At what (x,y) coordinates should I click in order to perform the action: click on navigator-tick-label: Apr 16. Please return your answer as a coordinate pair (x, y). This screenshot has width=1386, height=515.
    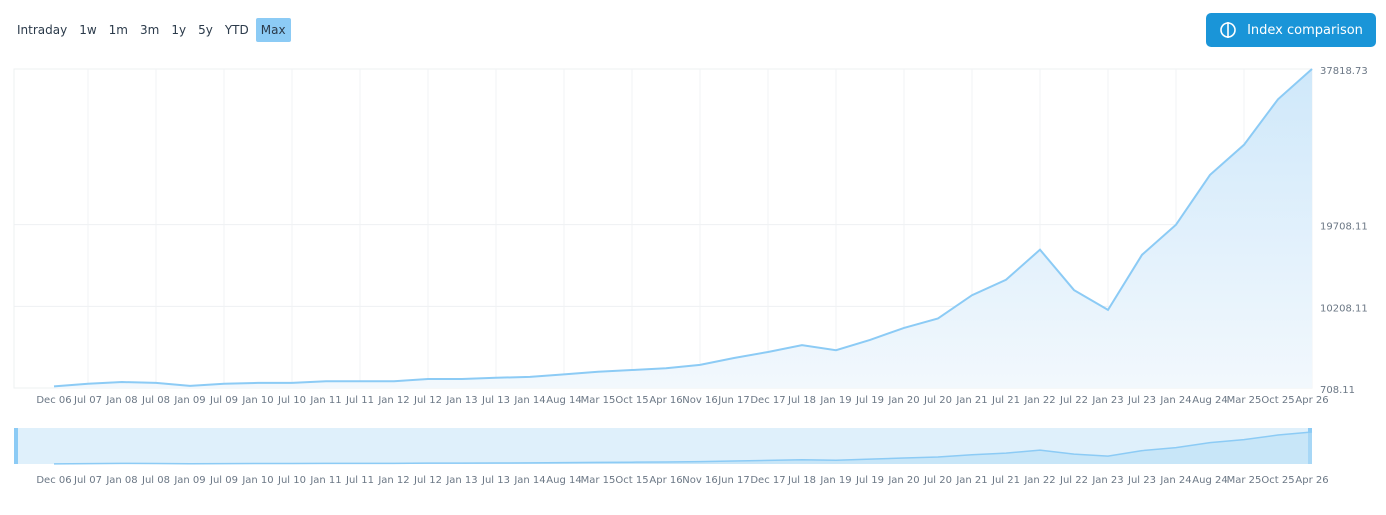
    Looking at the image, I should click on (665, 480).